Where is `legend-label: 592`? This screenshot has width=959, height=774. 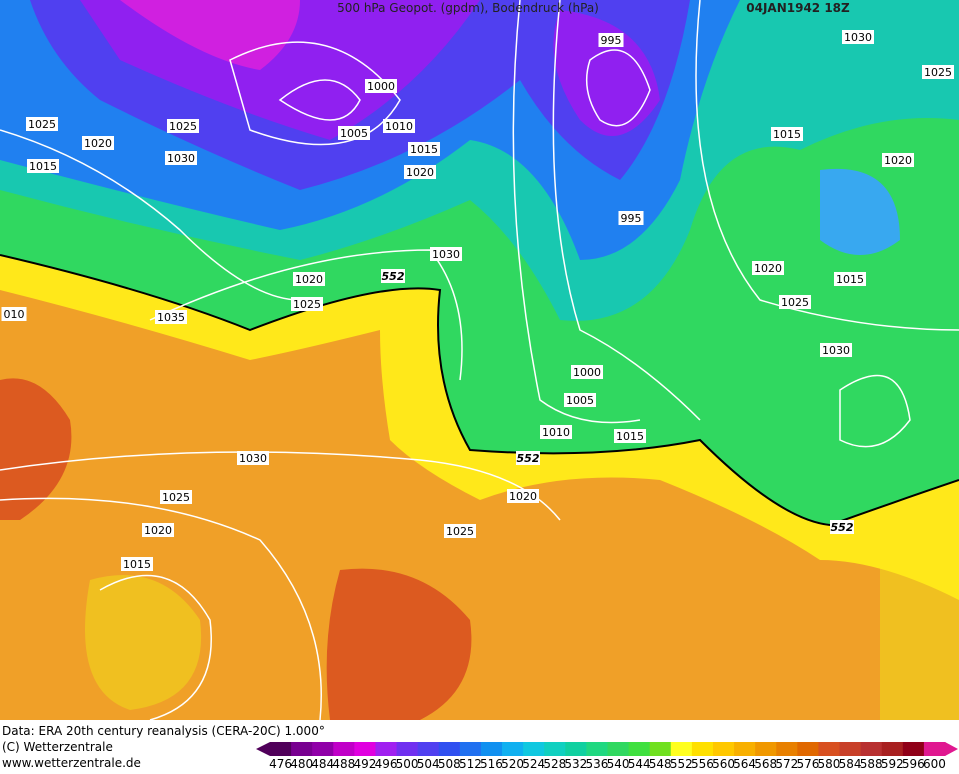 legend-label: 592 is located at coordinates (892, 763).